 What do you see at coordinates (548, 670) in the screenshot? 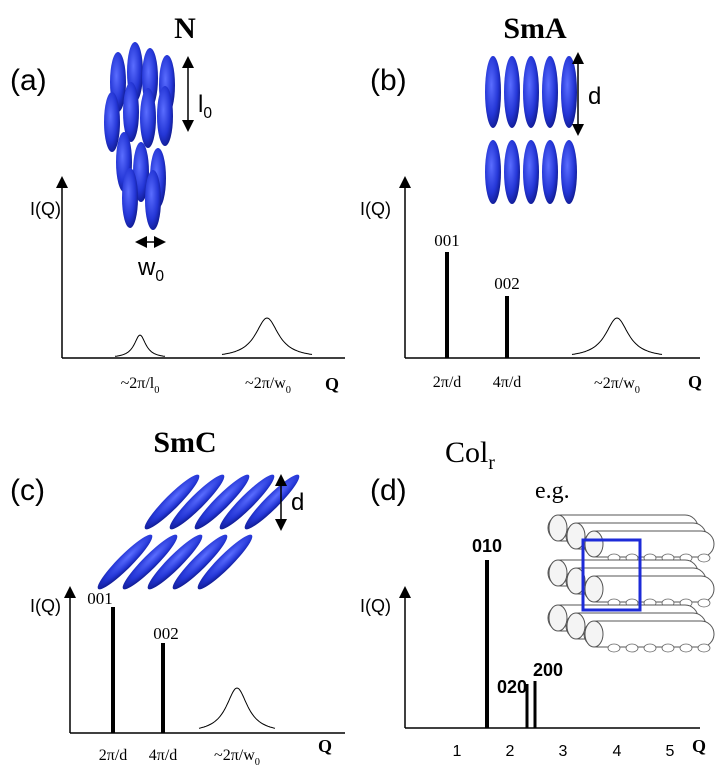
I see `peak-label: 200` at bounding box center [548, 670].